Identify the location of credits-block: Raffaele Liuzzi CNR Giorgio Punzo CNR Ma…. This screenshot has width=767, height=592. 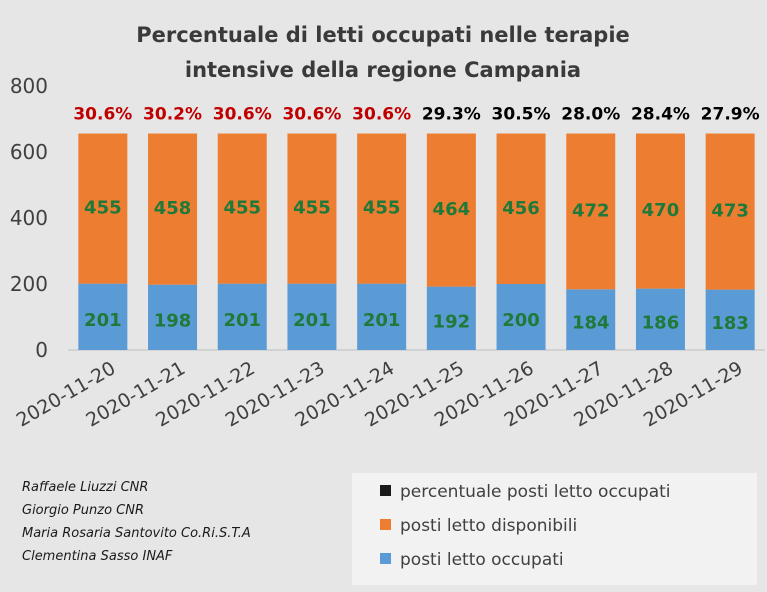
(136, 522).